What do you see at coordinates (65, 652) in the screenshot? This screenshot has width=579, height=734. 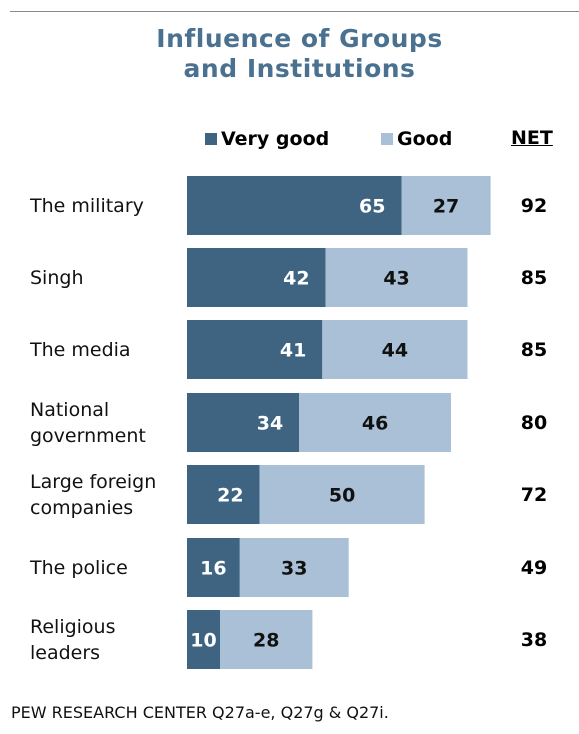 I see `row-label-line: leaders` at bounding box center [65, 652].